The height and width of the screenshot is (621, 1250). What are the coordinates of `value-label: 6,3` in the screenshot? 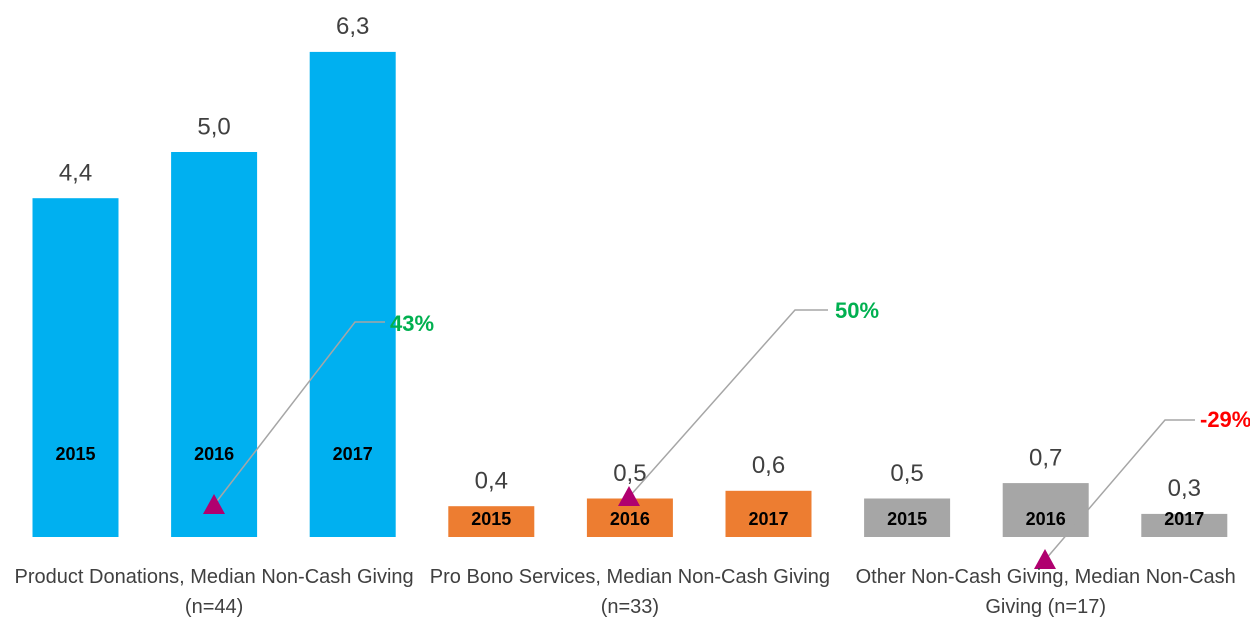 It's located at (352, 26).